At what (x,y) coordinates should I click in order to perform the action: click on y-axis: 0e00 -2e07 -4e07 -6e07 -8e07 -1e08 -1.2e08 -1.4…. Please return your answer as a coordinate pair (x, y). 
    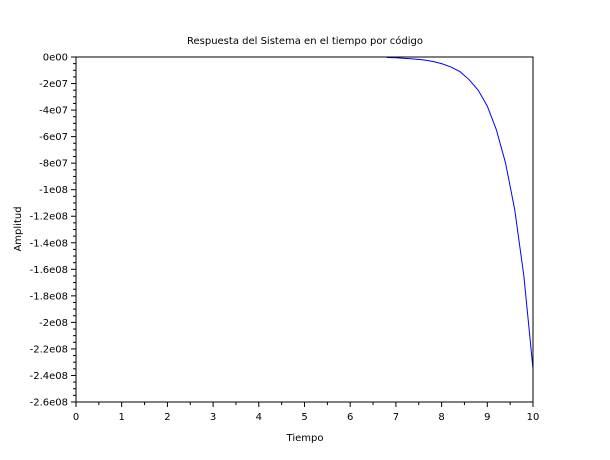
    Looking at the image, I should click on (53, 231).